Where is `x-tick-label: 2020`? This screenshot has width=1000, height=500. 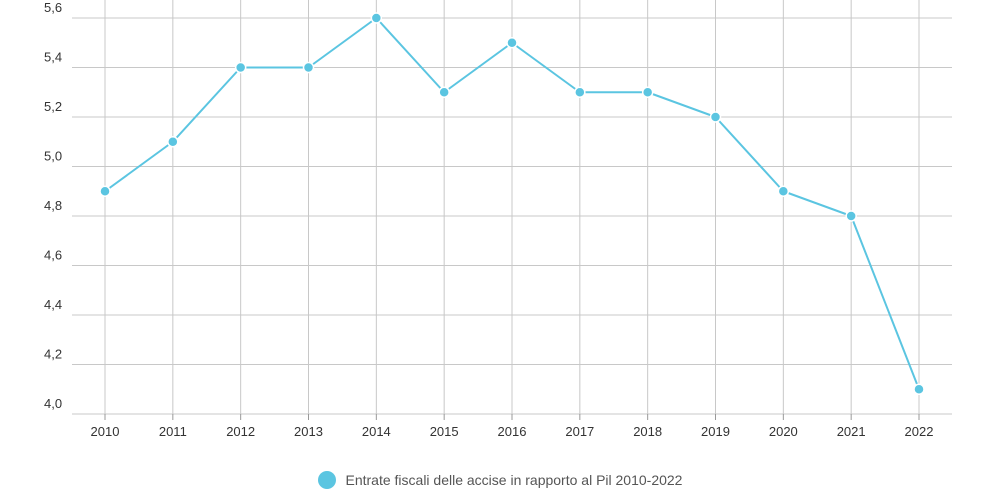
x-tick-label: 2020 is located at coordinates (783, 431).